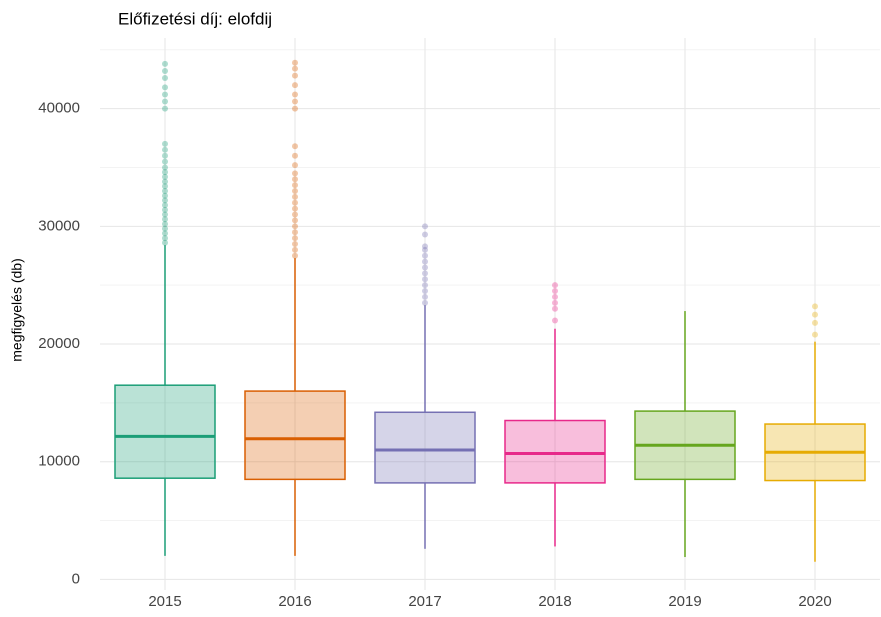 This screenshot has height=617, width=881. What do you see at coordinates (17, 310) in the screenshot?
I see `y-axis-label: megfigyelés (db)` at bounding box center [17, 310].